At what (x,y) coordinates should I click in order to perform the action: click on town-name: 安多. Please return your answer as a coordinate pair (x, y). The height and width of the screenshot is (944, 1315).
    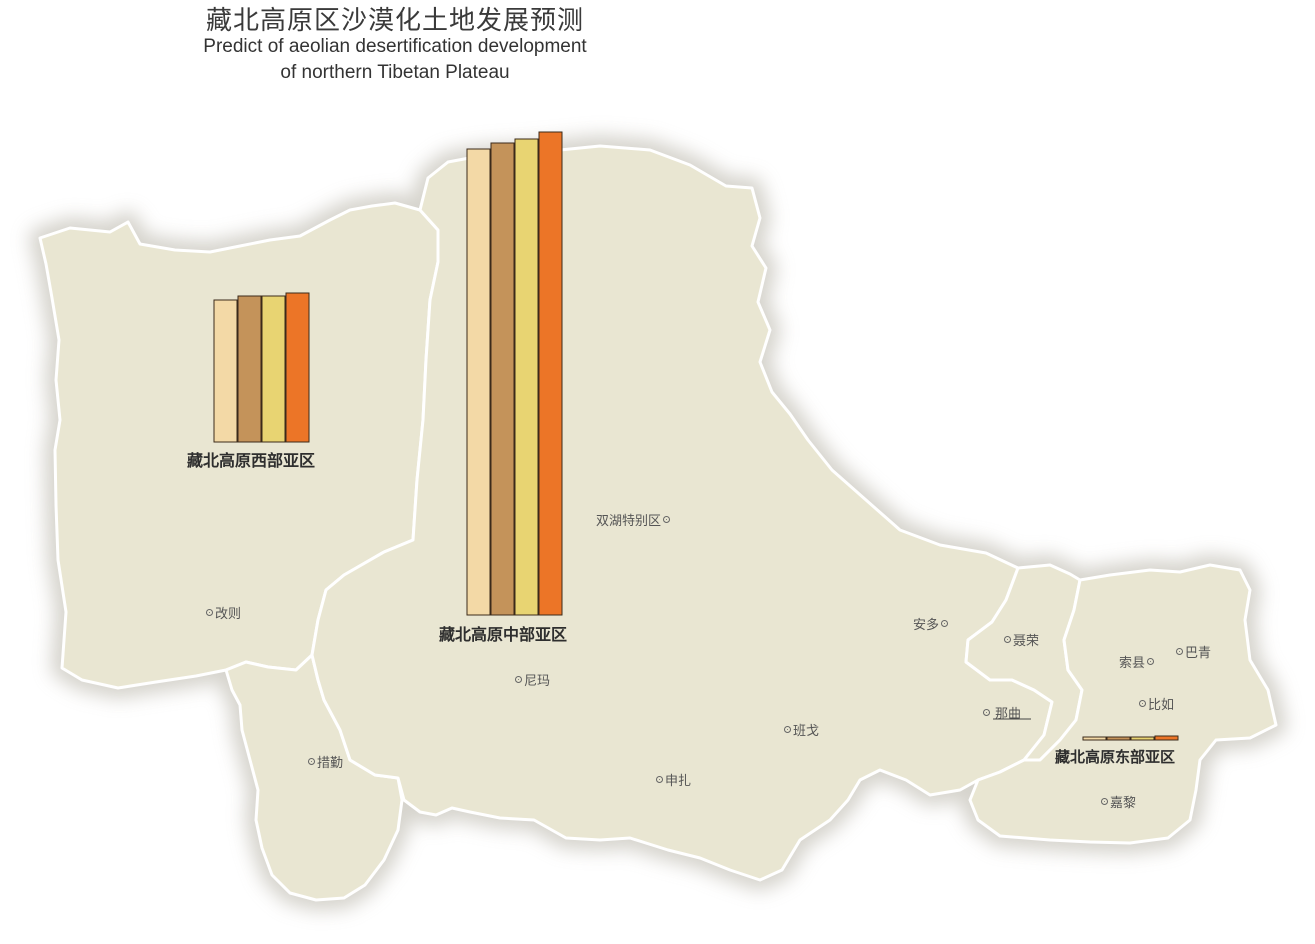
    Looking at the image, I should click on (926, 625).